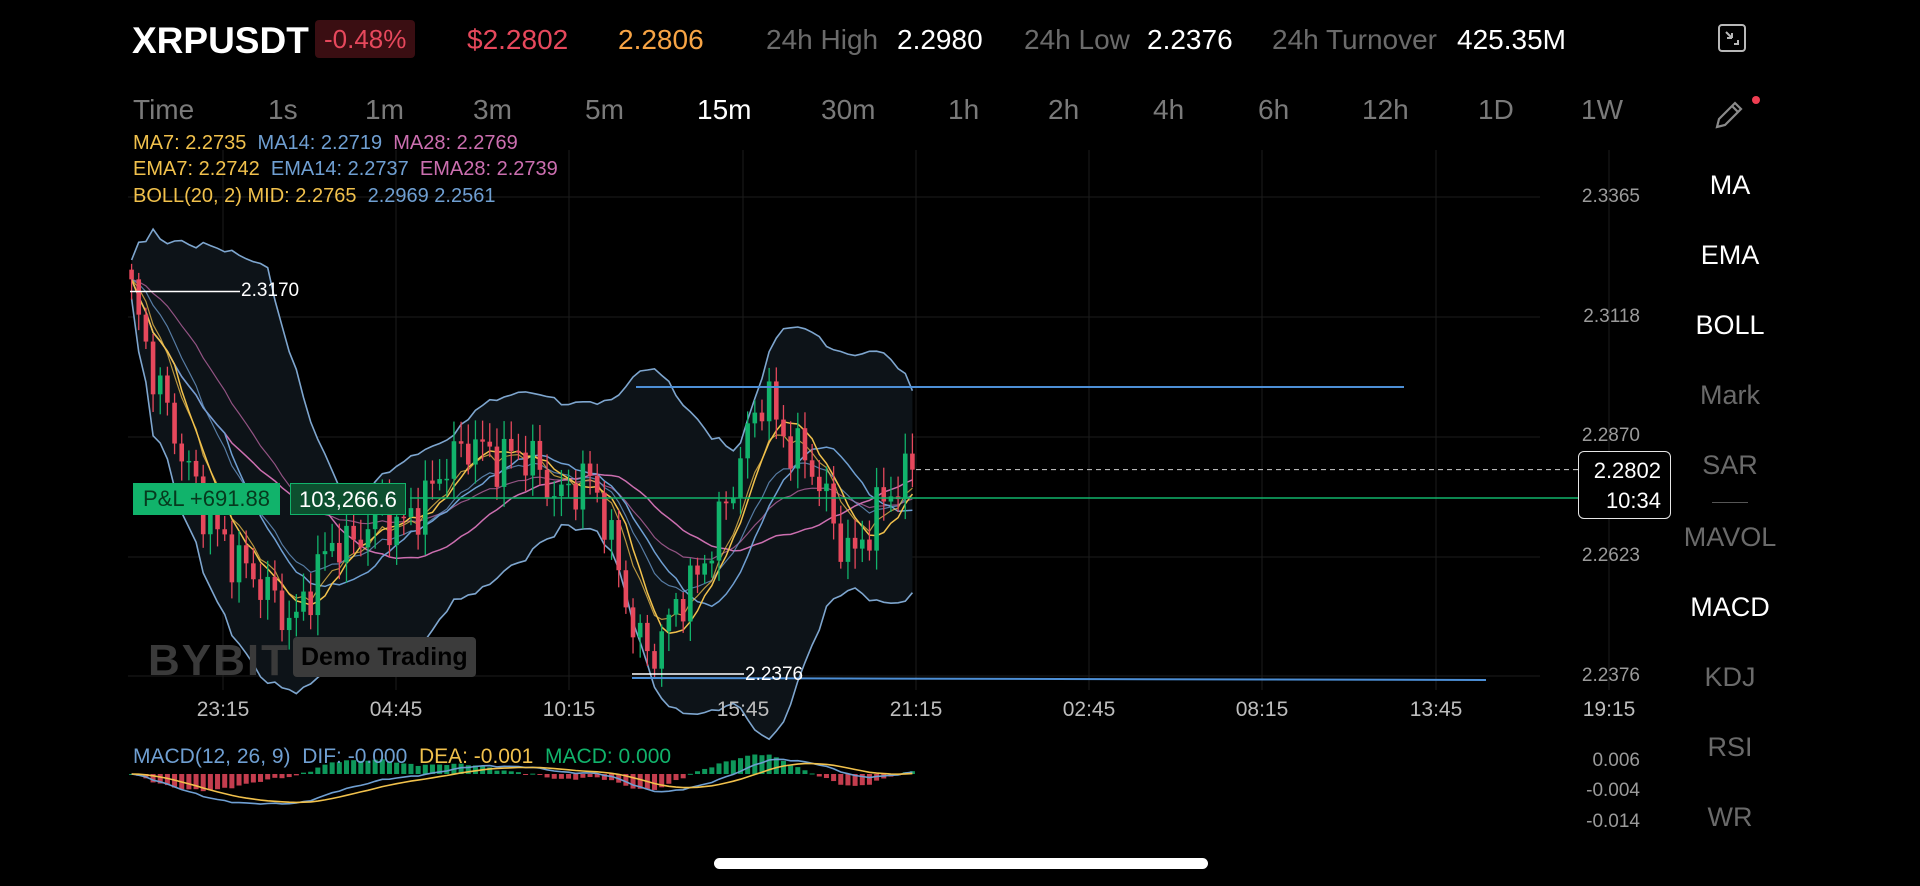 This screenshot has height=886, width=1920. What do you see at coordinates (1730, 325) in the screenshot?
I see `indicator-boll: BOLL` at bounding box center [1730, 325].